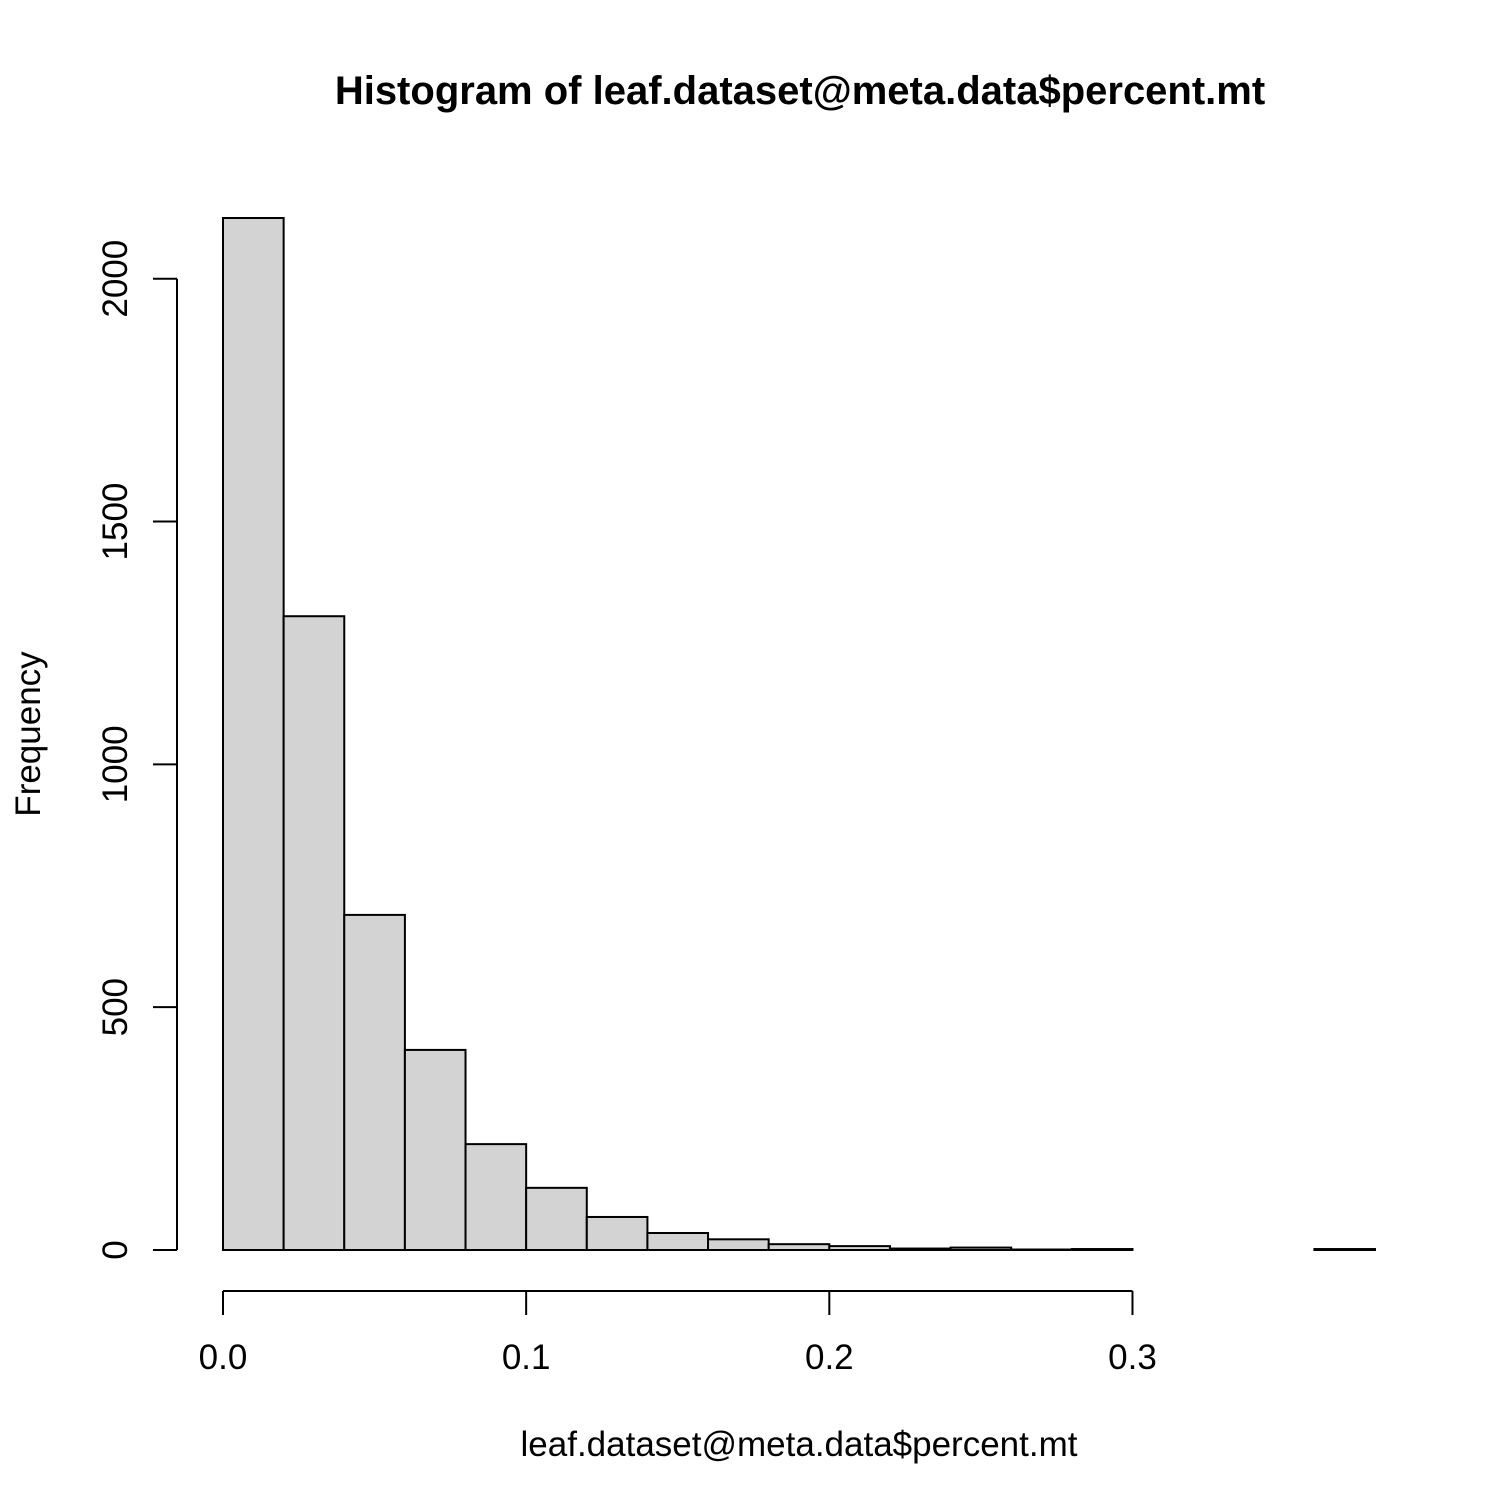 Image resolution: width=1512 pixels, height=1512 pixels. Describe the element at coordinates (115, 279) in the screenshot. I see `y-tick-label: 2000` at that location.